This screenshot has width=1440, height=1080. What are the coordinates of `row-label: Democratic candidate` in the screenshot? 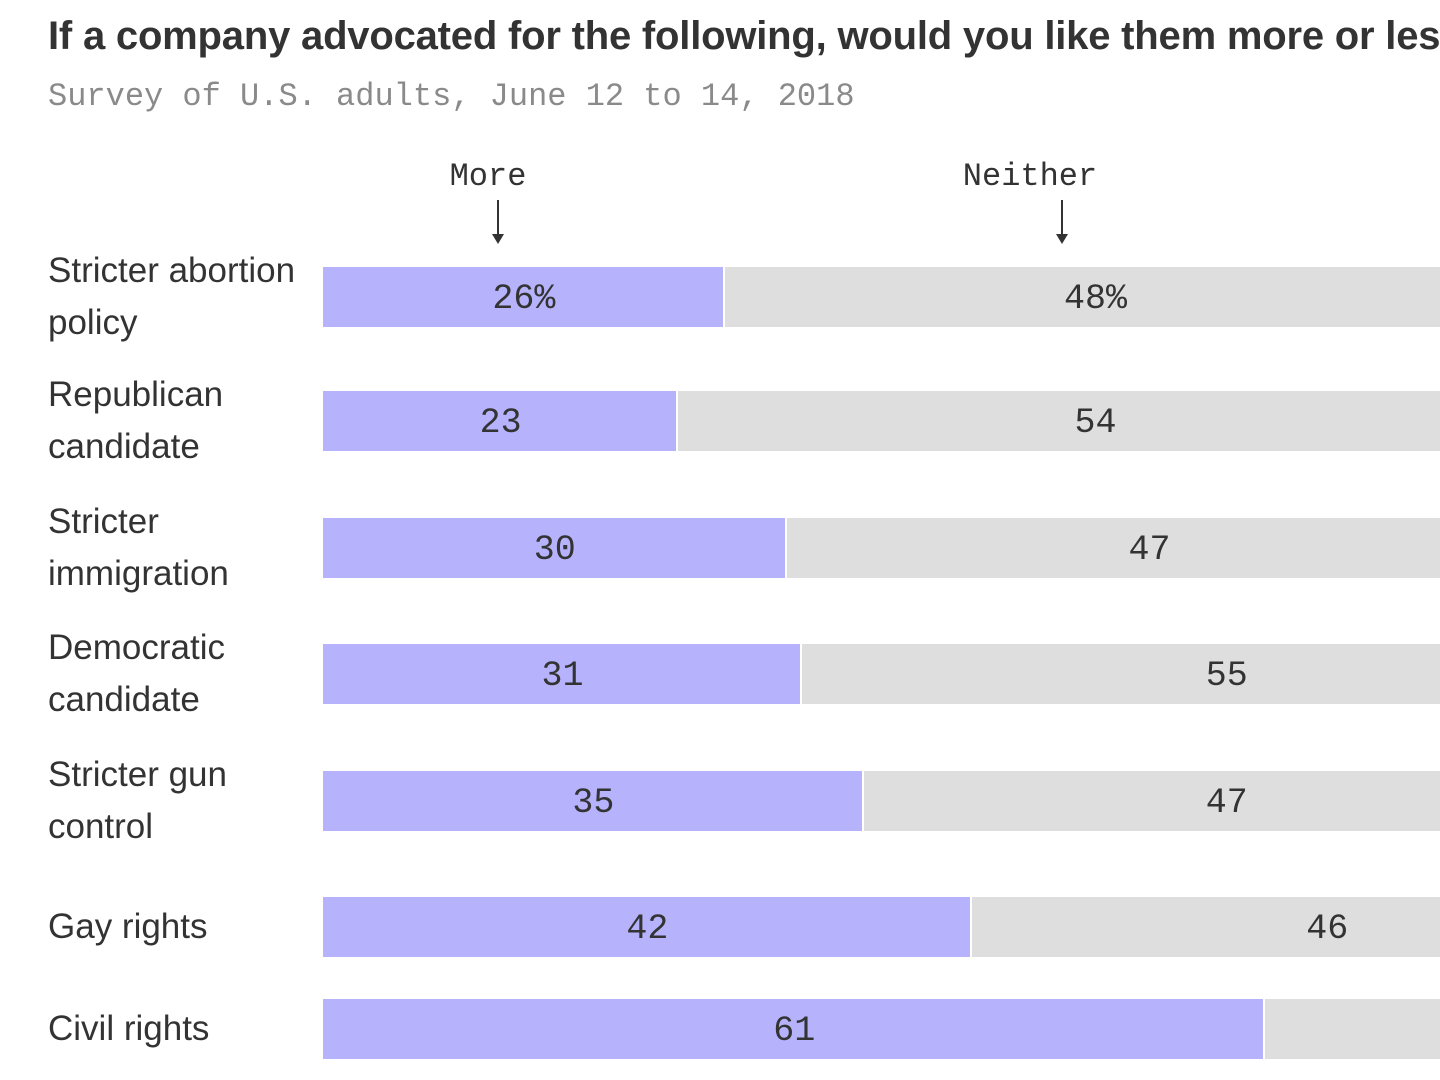 It's located at (136, 673).